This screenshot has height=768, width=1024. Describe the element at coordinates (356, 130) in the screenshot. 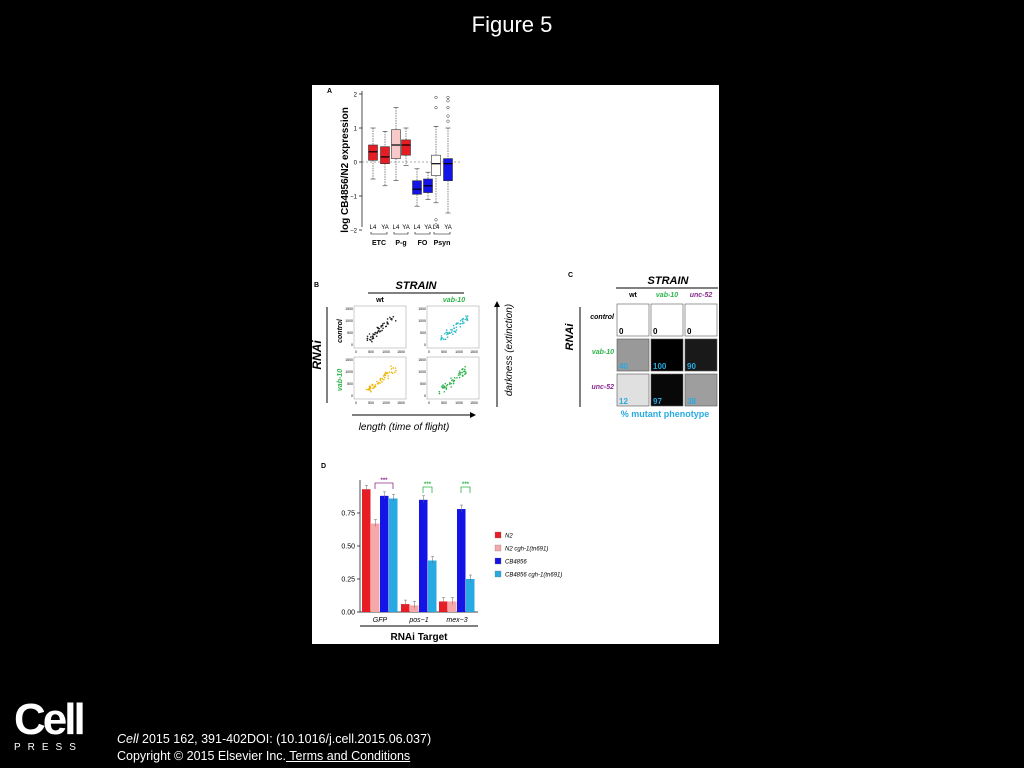

I see `panel-a-ytick-label: 1` at that location.